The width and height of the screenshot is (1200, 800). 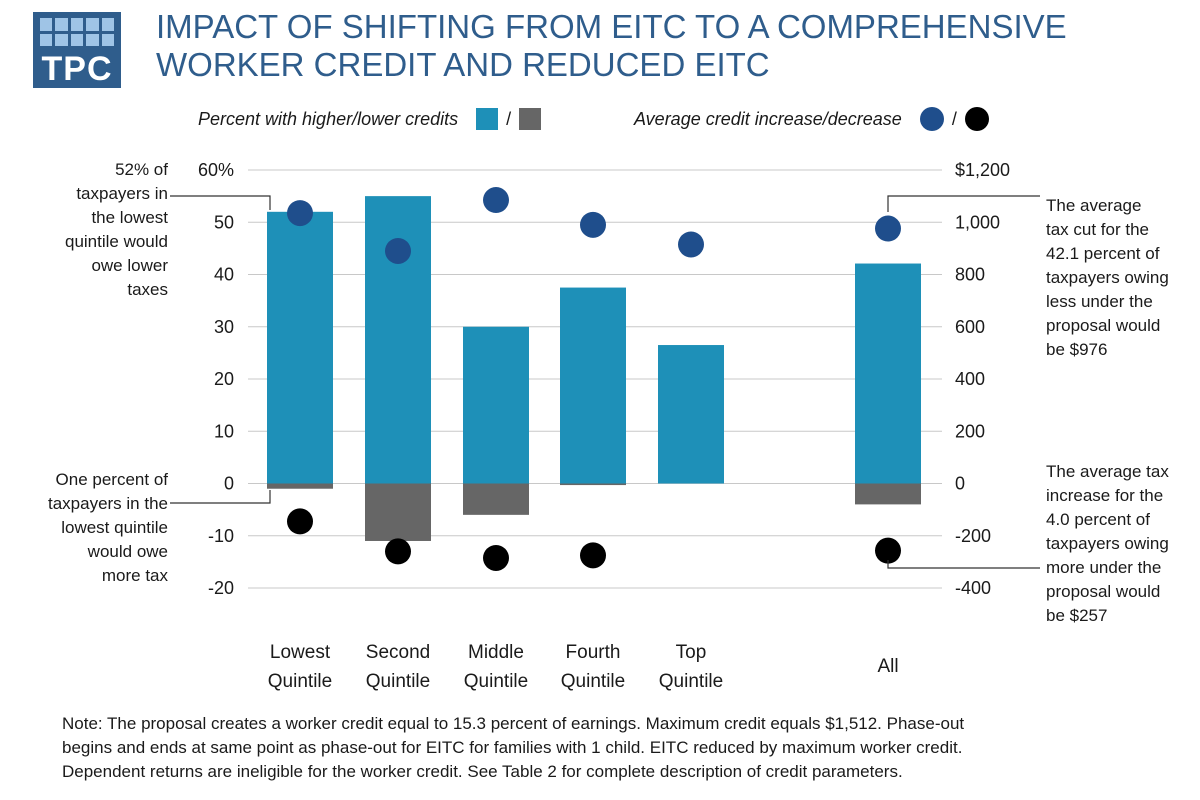 I want to click on right-tick-label: 1,000, so click(x=977, y=222).